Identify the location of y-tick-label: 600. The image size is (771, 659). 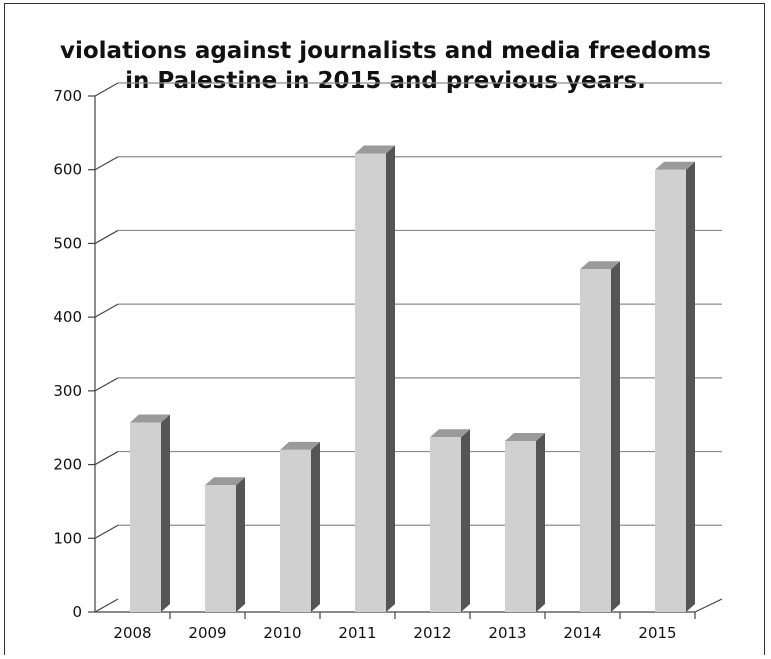
(67, 170).